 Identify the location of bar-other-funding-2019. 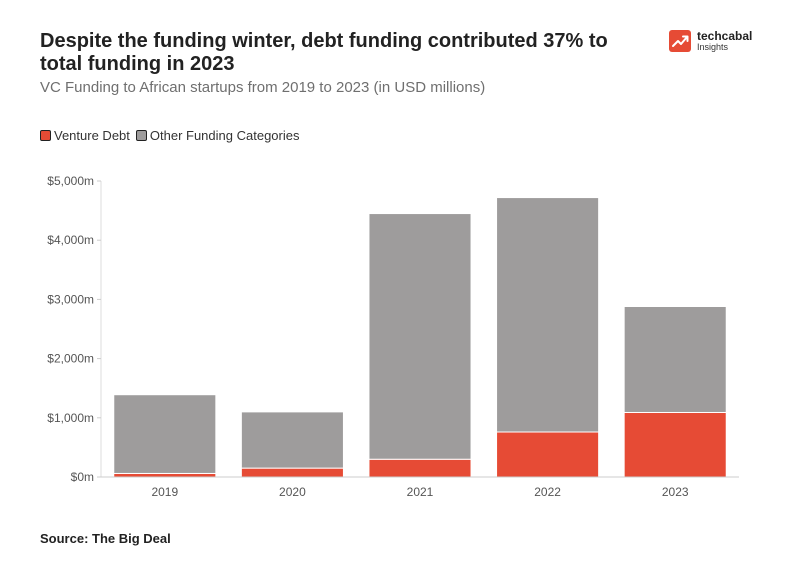
(165, 434).